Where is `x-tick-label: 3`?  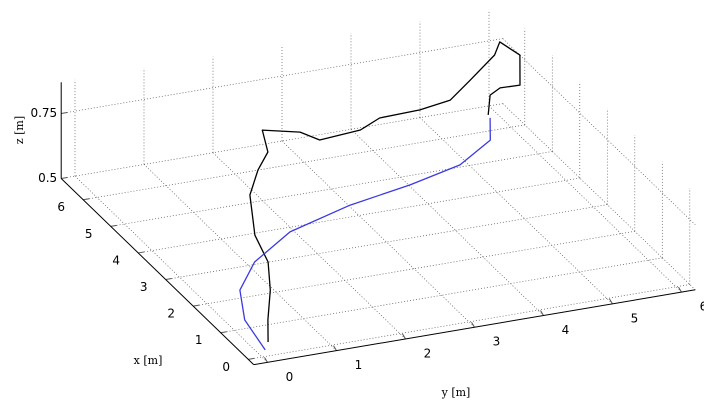 x-tick-label: 3 is located at coordinates (144, 287).